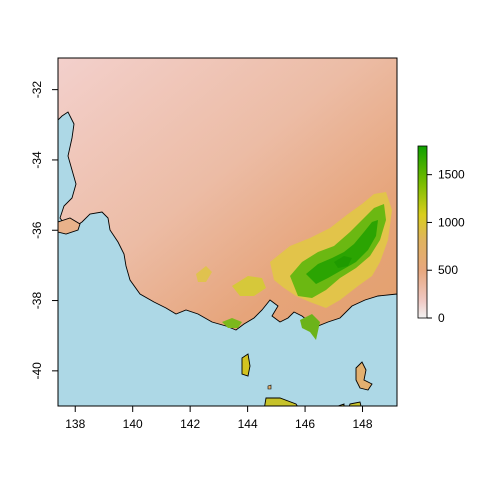  Describe the element at coordinates (37, 230) in the screenshot. I see `y-tick-label: -36` at that location.